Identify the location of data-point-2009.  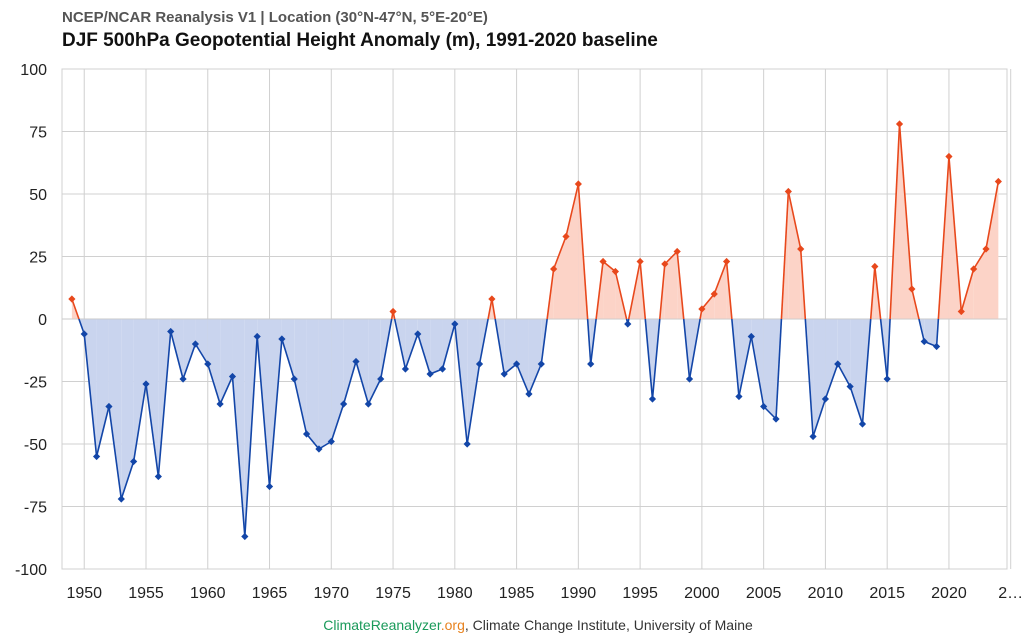
(813, 436).